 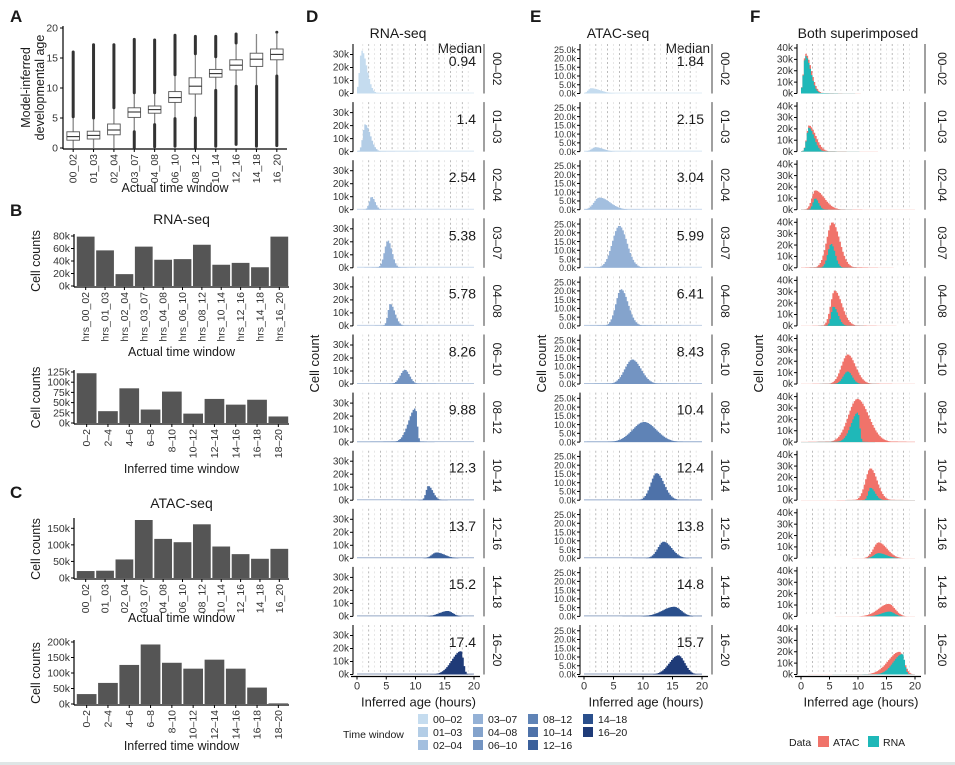 I want to click on box, so click(x=73, y=136).